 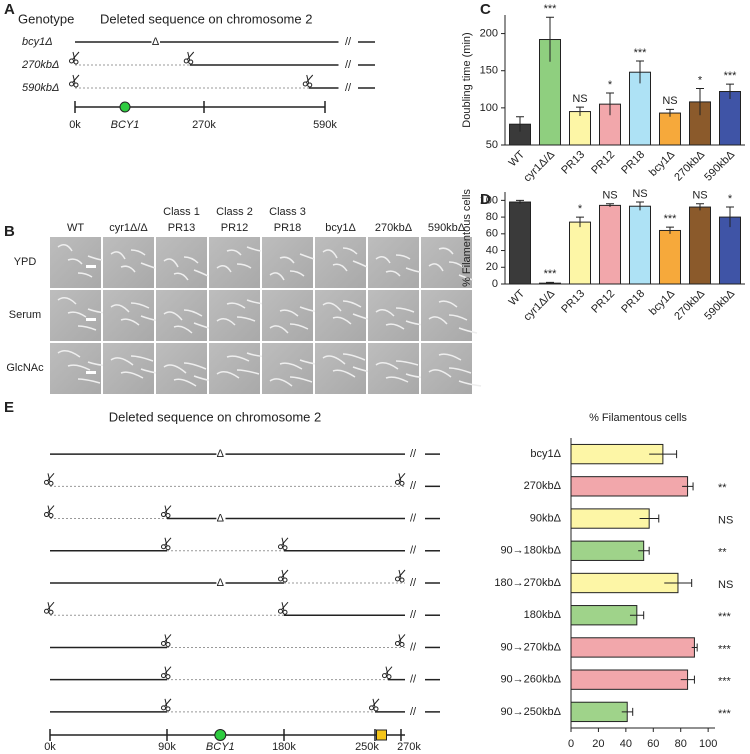 I want to click on panel-label: A, so click(x=9, y=9).